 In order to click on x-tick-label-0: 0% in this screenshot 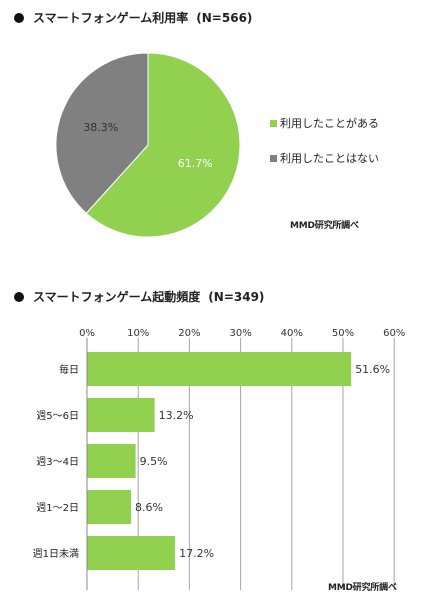, I will do `click(87, 333)`.